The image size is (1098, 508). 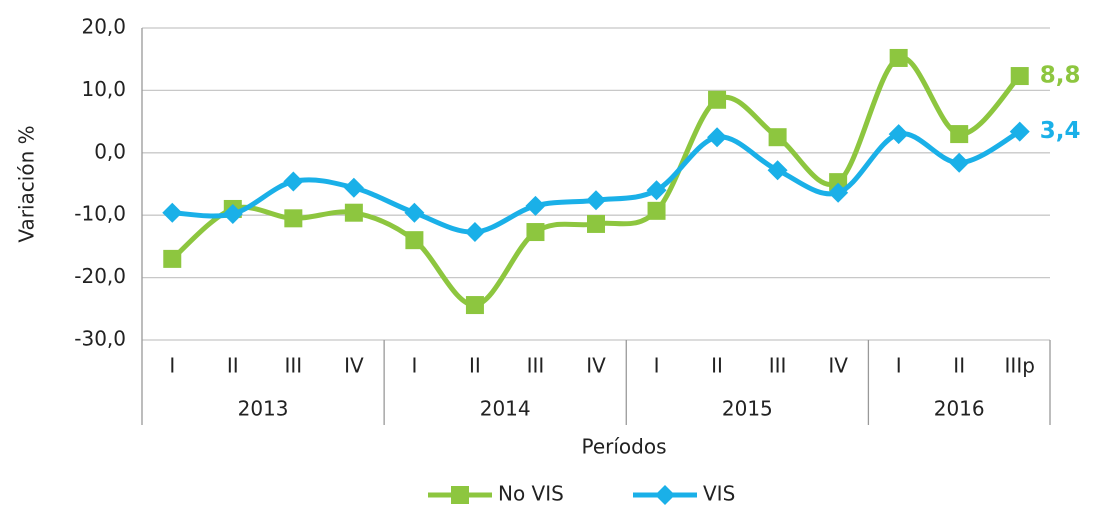 I want to click on group-label: 2016, so click(x=959, y=409).